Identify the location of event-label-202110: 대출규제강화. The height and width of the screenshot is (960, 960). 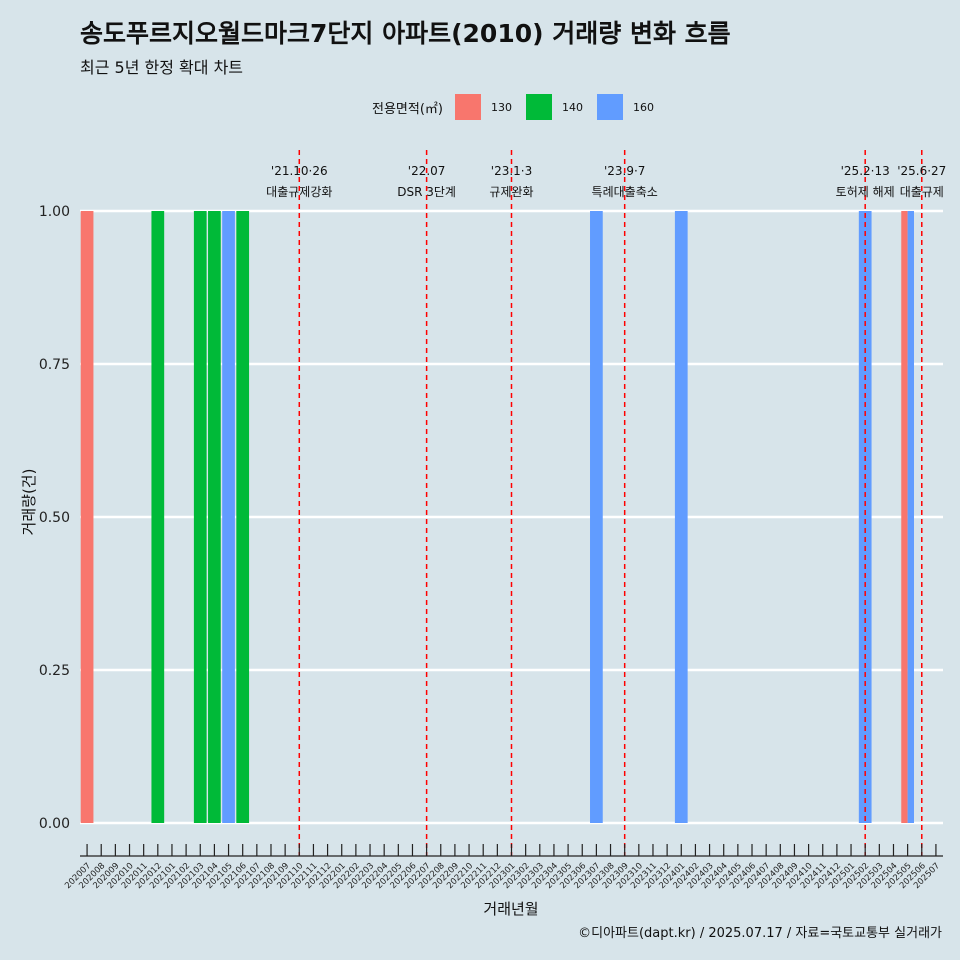
(299, 192).